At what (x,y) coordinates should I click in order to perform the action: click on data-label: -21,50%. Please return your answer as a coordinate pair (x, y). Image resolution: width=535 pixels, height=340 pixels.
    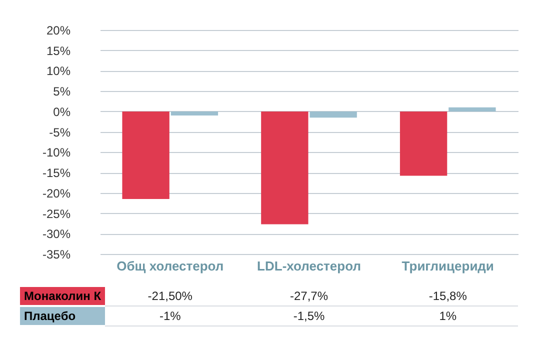
    Looking at the image, I should click on (170, 296).